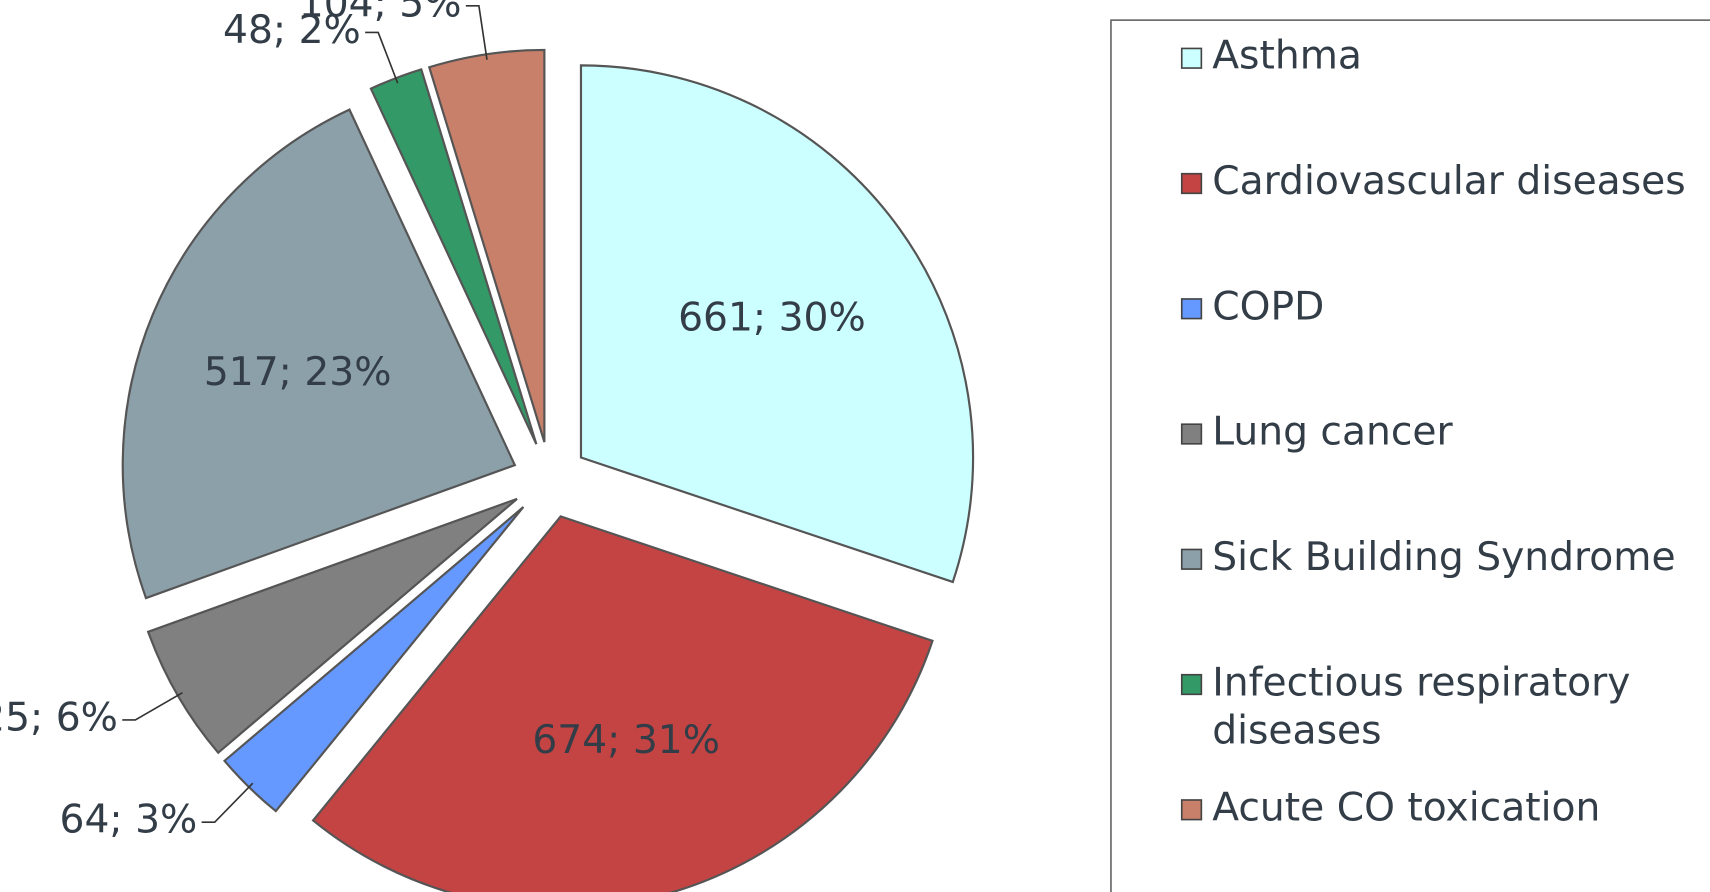 This screenshot has width=1710, height=892. I want to click on data-label: 64; 3%, so click(129, 820).